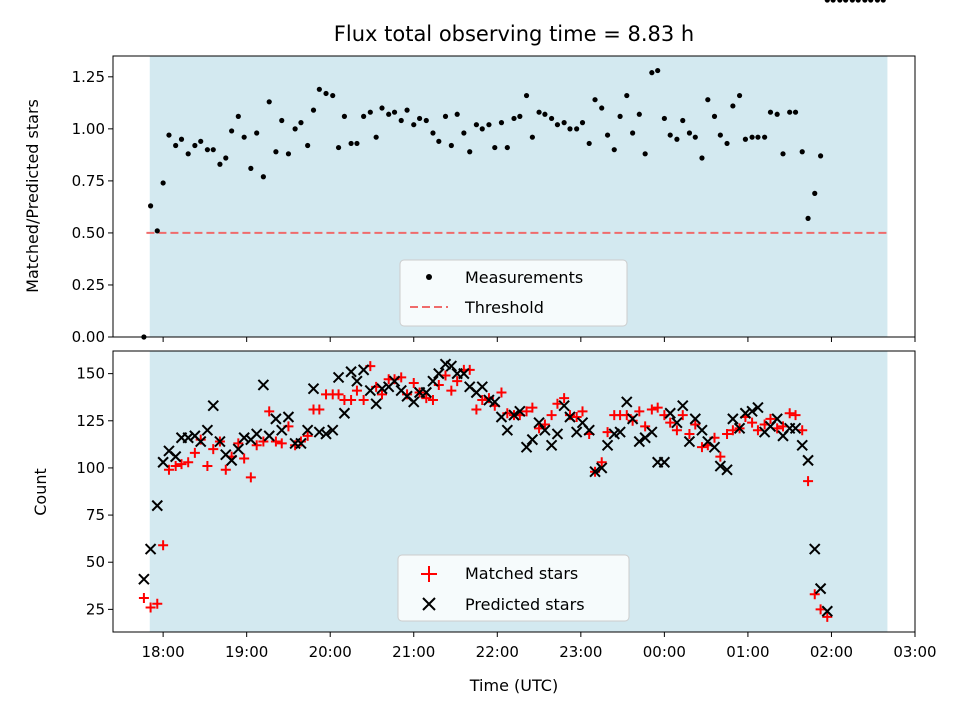  Describe the element at coordinates (513, 588) in the screenshot. I see `bottom-legend-box` at that location.